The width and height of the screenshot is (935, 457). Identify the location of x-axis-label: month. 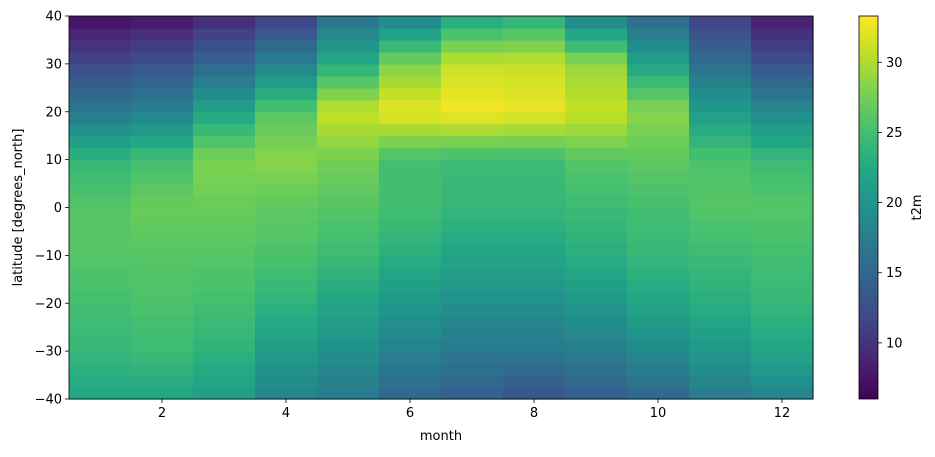
(441, 436).